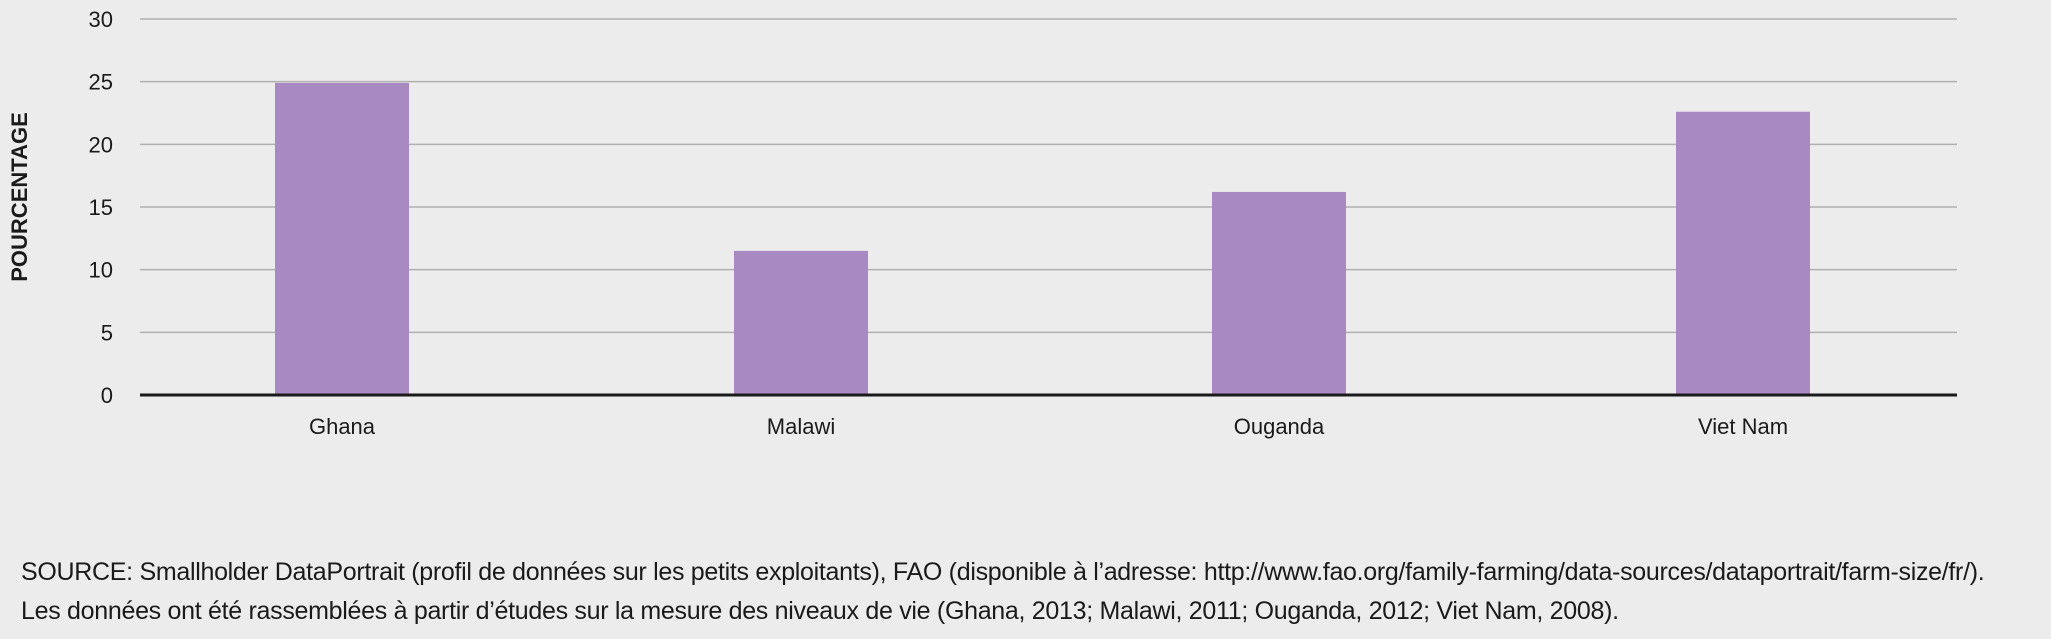 Image resolution: width=2051 pixels, height=639 pixels. Describe the element at coordinates (1048, 426) in the screenshot. I see `x-tick-labels: Ghana Malawi Ouganda Viet Nam` at that location.